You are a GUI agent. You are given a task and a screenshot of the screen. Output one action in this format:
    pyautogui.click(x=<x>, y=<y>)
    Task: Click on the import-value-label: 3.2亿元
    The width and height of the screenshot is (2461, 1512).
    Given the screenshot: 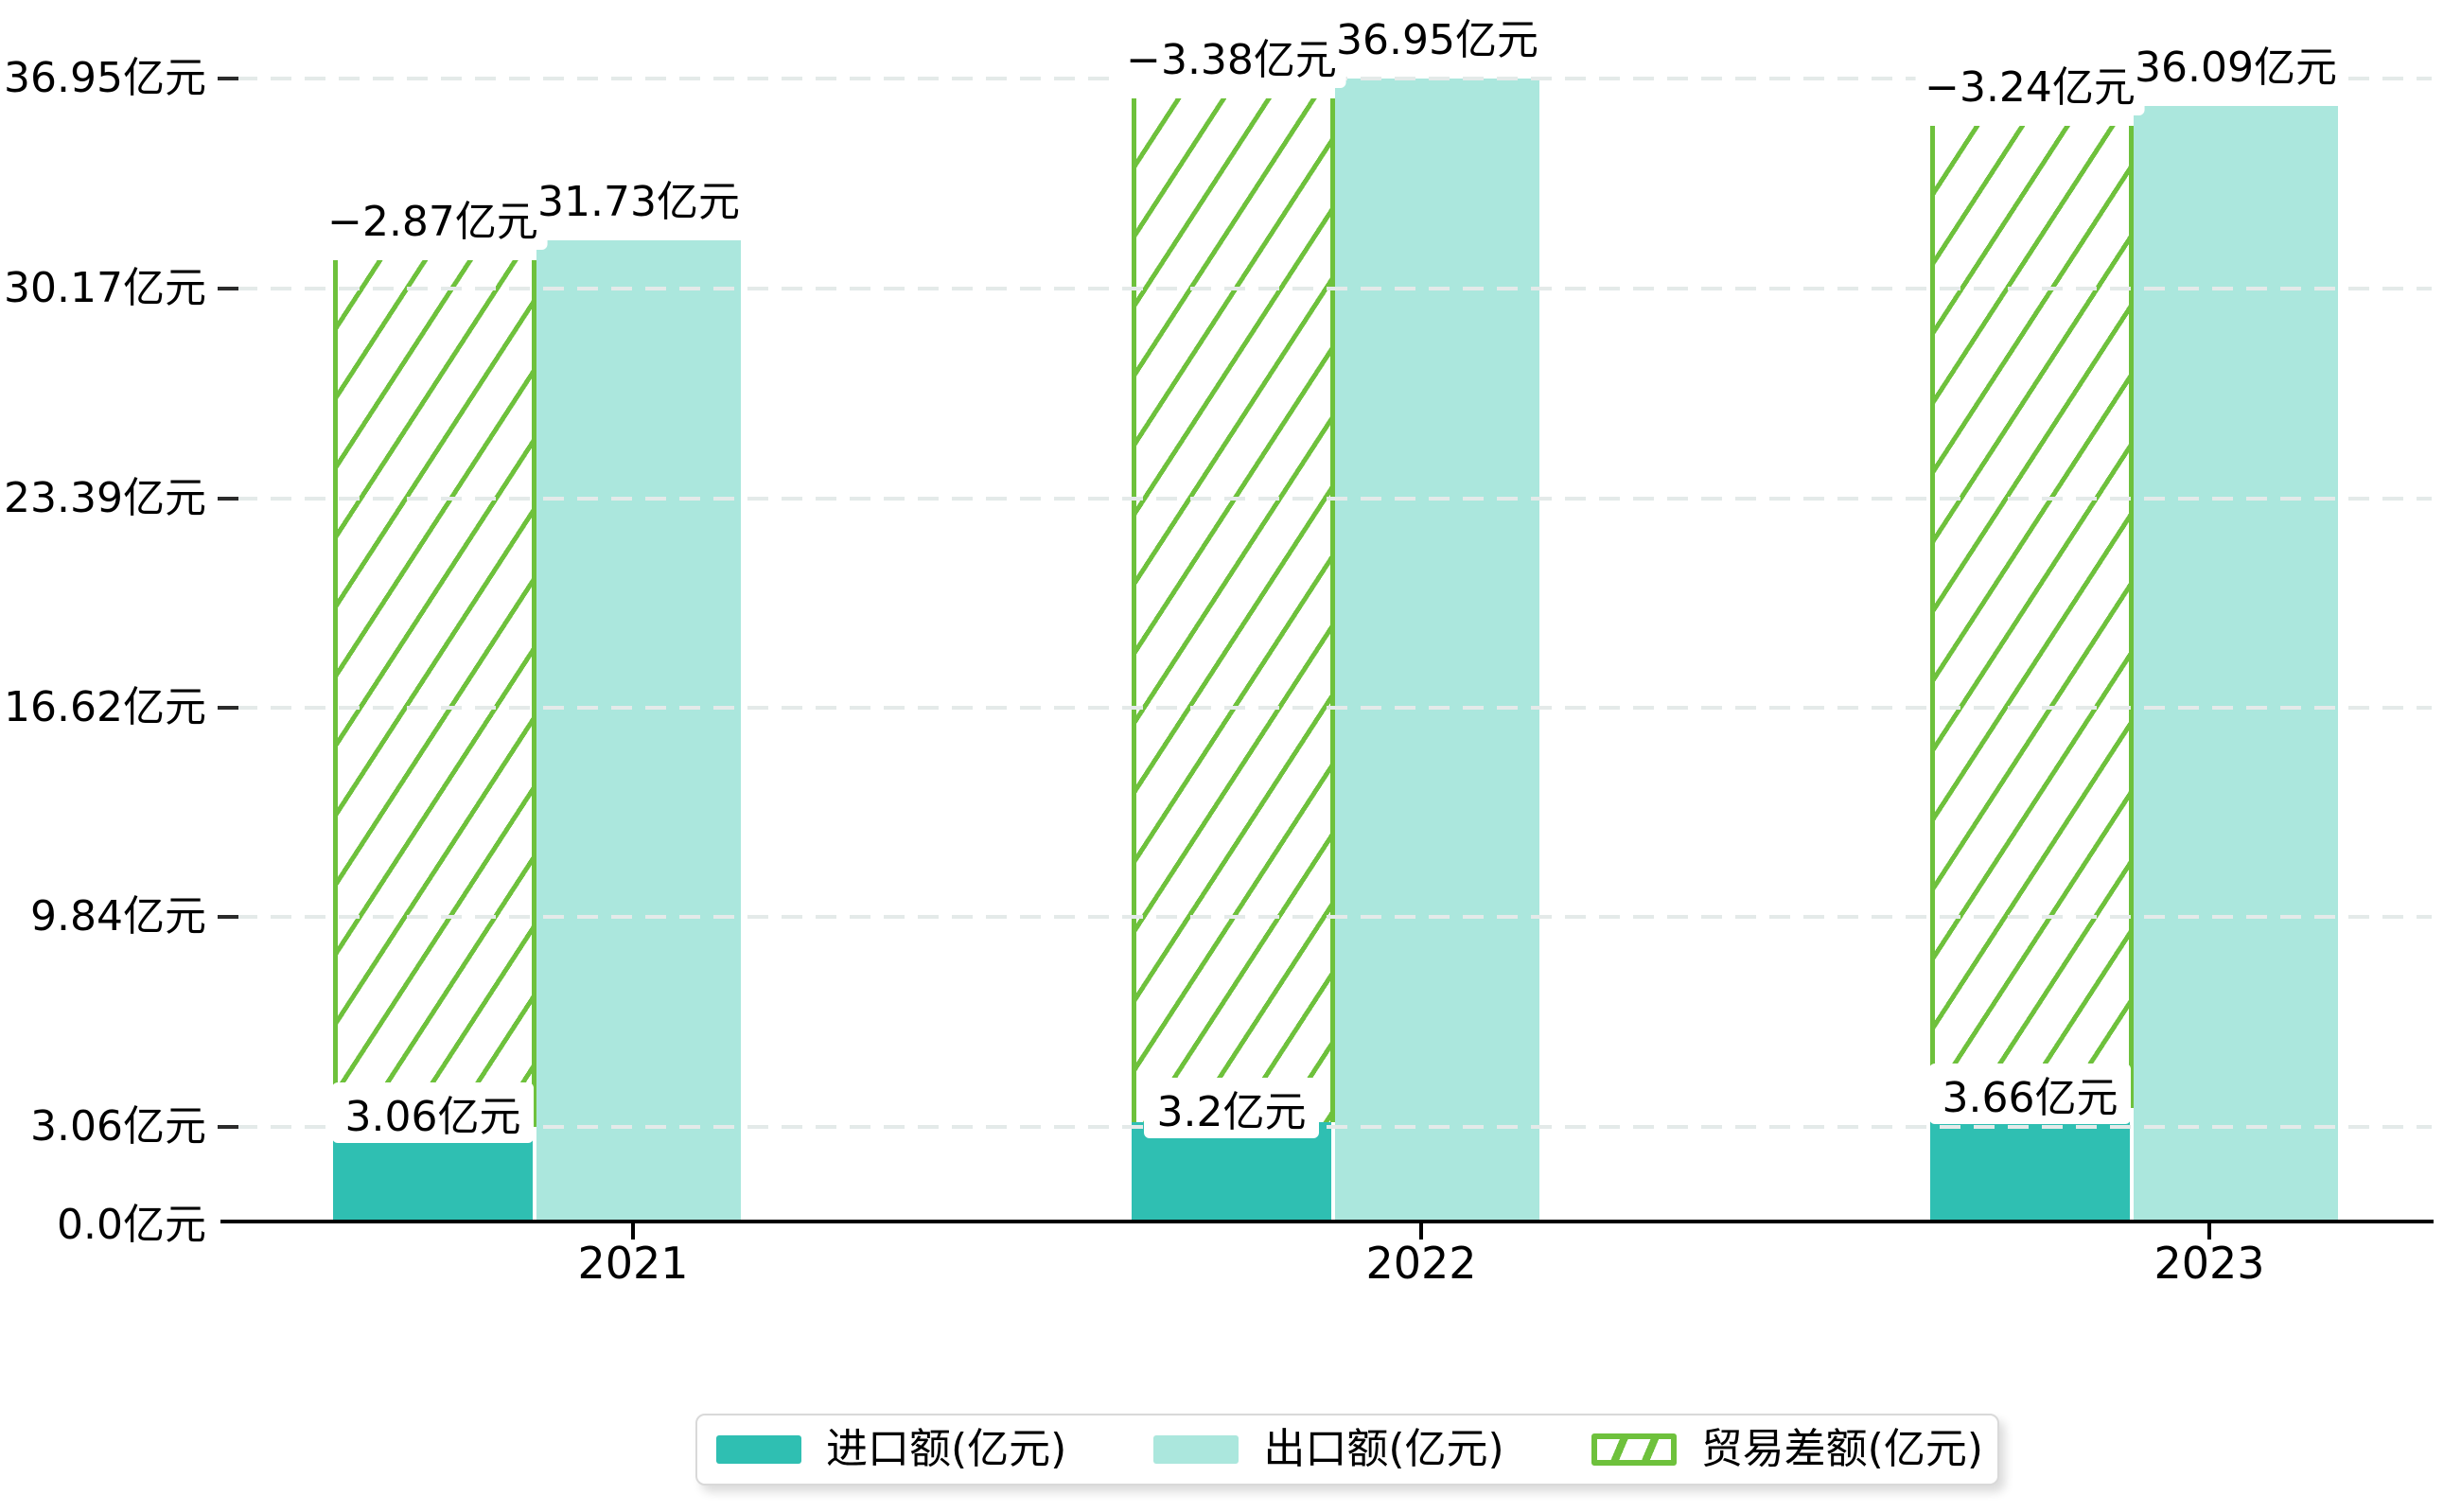 What is the action you would take?
    pyautogui.click(x=1231, y=1109)
    